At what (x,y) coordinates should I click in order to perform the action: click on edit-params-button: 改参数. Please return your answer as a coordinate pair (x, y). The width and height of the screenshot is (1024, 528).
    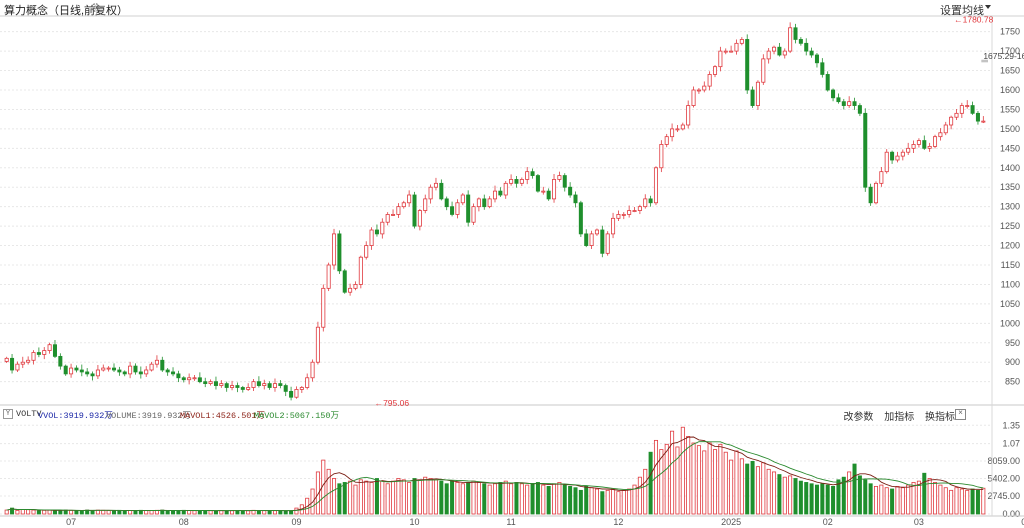
    Looking at the image, I should click on (858, 417).